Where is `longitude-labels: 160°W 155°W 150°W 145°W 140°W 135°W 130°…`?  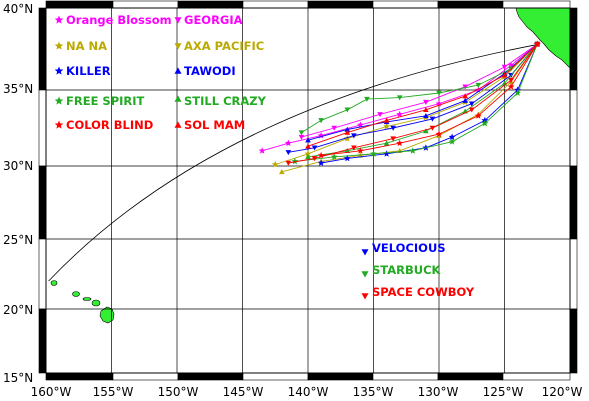 longitude-labels: 160°W 155°W 150°W 145°W 140°W 135°W 130°… is located at coordinates (307, 392).